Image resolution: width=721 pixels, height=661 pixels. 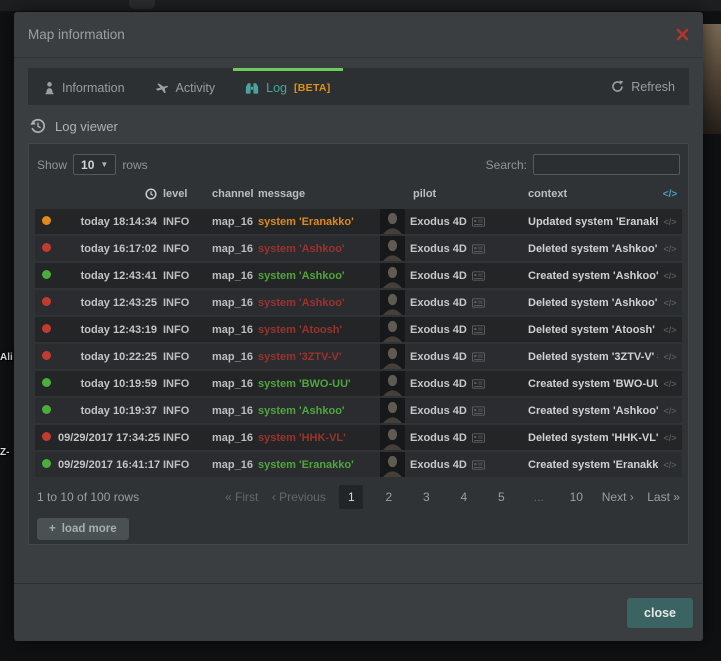 What do you see at coordinates (653, 86) in the screenshot?
I see `refresh-label: Refresh` at bounding box center [653, 86].